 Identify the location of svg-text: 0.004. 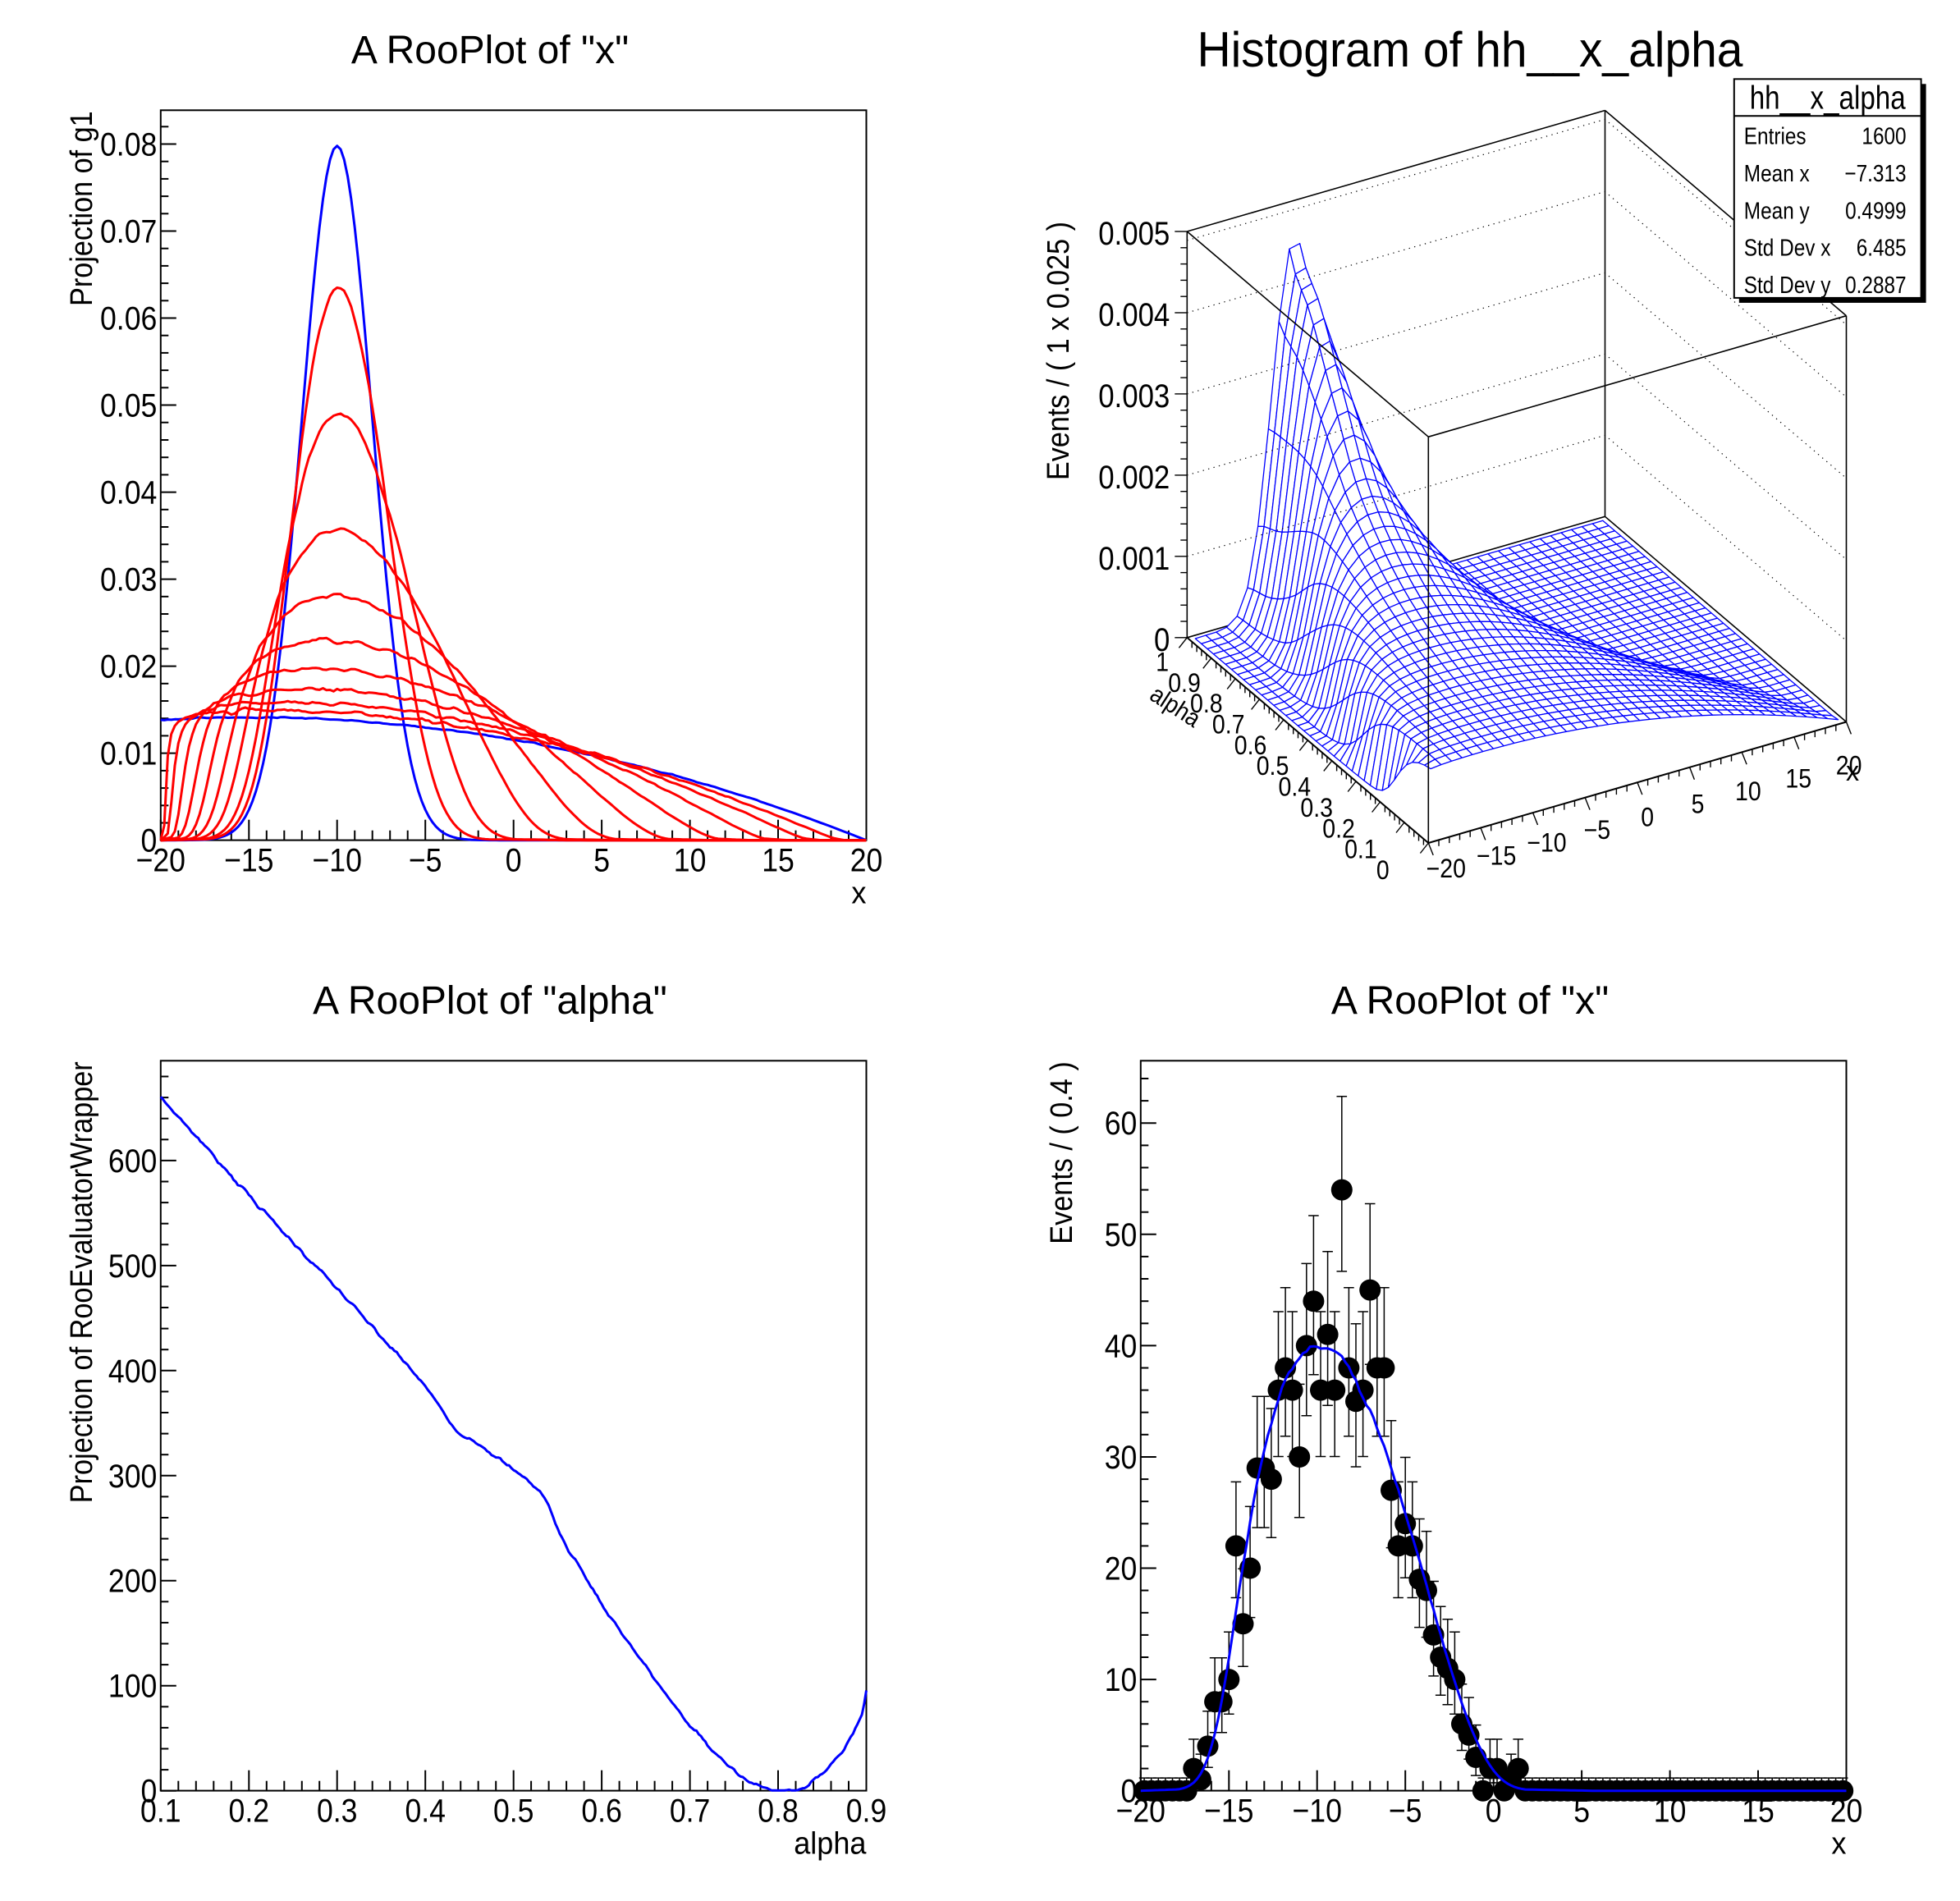
(1134, 315).